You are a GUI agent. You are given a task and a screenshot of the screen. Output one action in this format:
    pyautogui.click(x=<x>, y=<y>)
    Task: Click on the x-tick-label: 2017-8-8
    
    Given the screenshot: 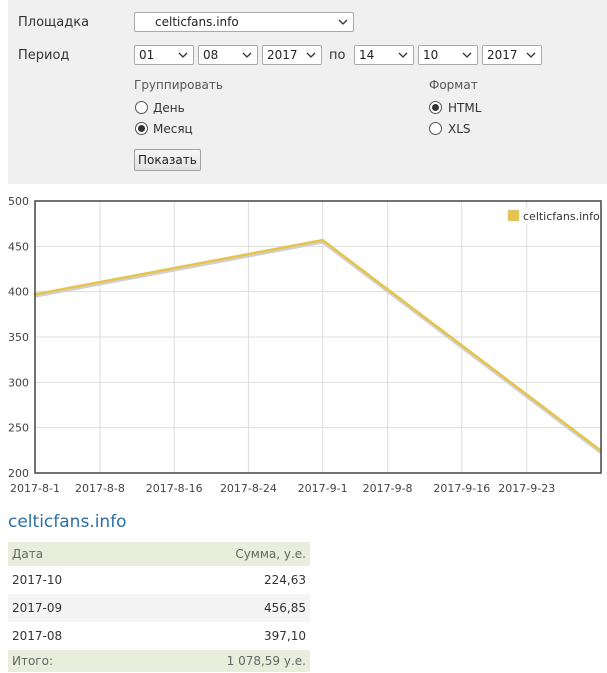 What is the action you would take?
    pyautogui.click(x=100, y=488)
    